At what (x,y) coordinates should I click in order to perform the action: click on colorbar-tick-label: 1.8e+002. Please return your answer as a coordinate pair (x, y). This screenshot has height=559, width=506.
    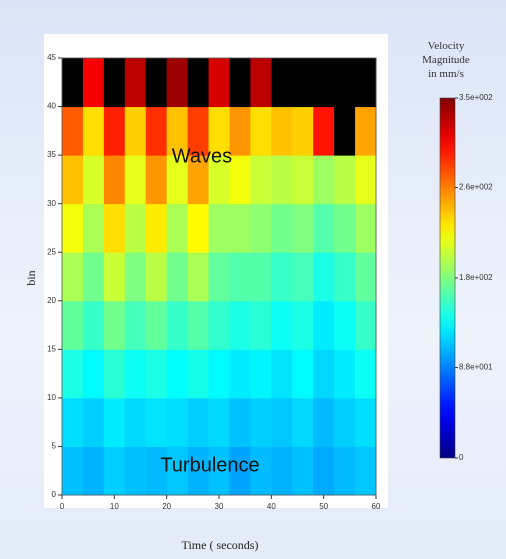
    Looking at the image, I should click on (476, 277).